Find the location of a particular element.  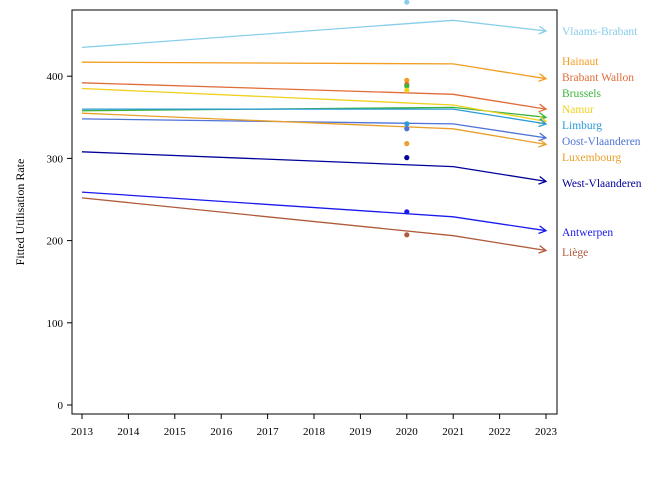

series-oost-vlaanderen is located at coordinates (314, 130).